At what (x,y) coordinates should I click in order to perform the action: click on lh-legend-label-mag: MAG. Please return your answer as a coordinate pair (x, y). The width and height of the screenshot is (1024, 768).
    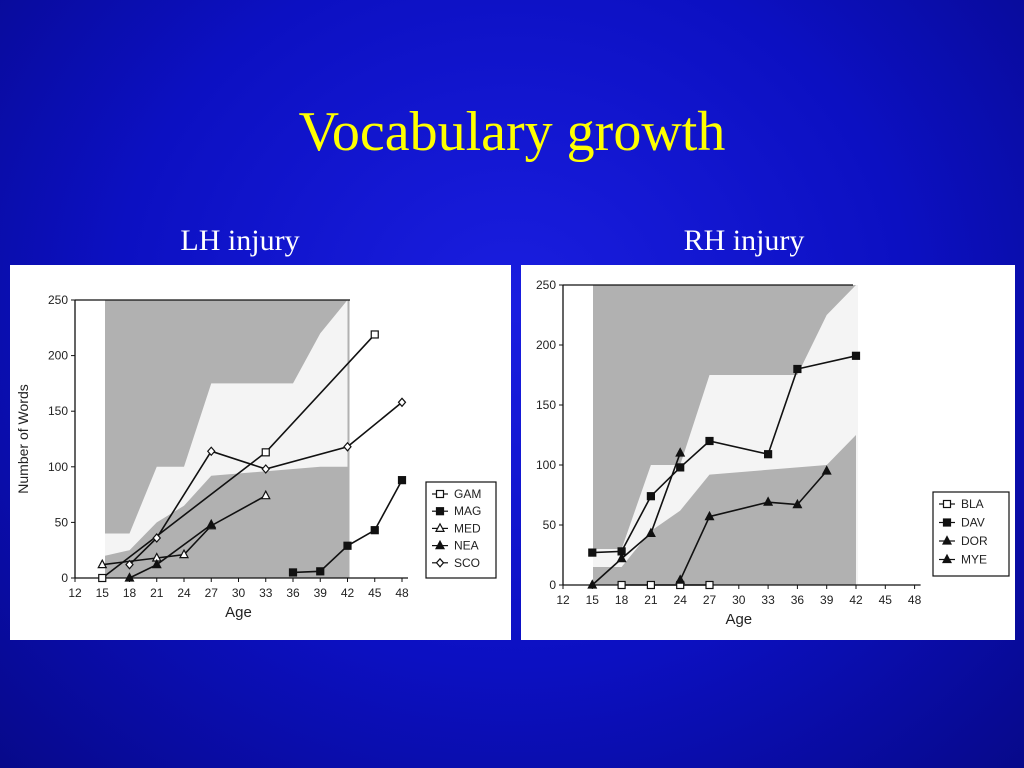
    Looking at the image, I should click on (467, 511).